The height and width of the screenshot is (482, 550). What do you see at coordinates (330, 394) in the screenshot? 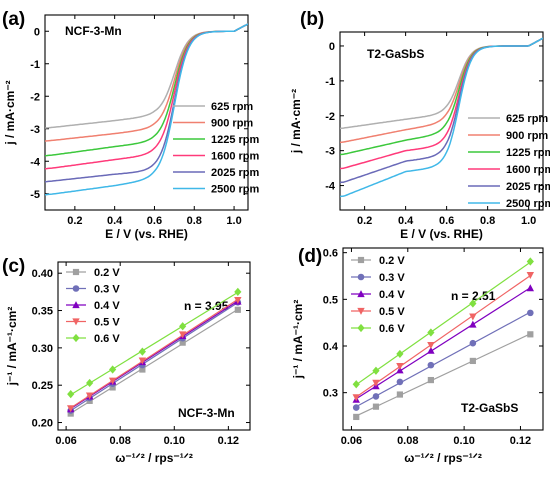
I see `y-tick-label: 0.3` at bounding box center [330, 394].